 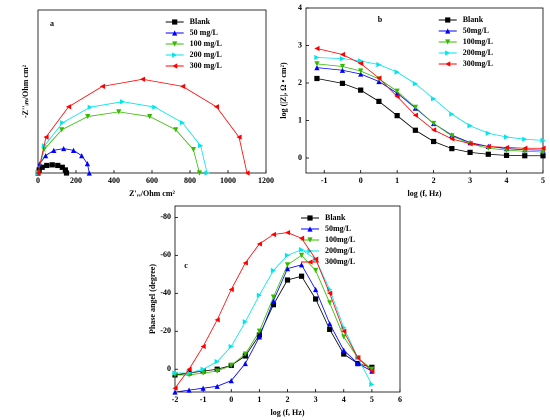 What do you see at coordinates (165, 292) in the screenshot?
I see `y-tick-label: -40` at bounding box center [165, 292].